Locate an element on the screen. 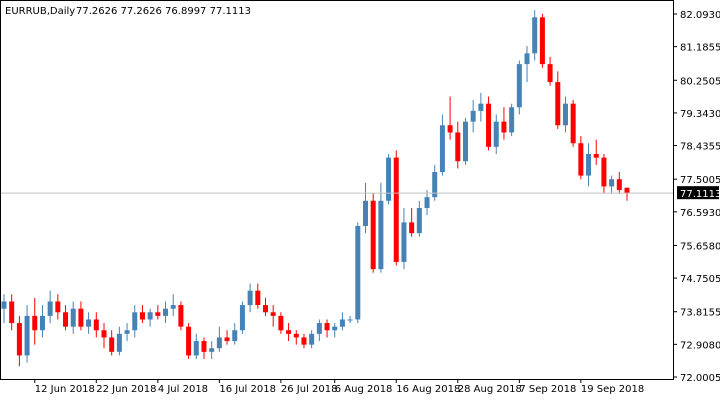  x-tick-label: 26 Jul 2018 is located at coordinates (309, 389).